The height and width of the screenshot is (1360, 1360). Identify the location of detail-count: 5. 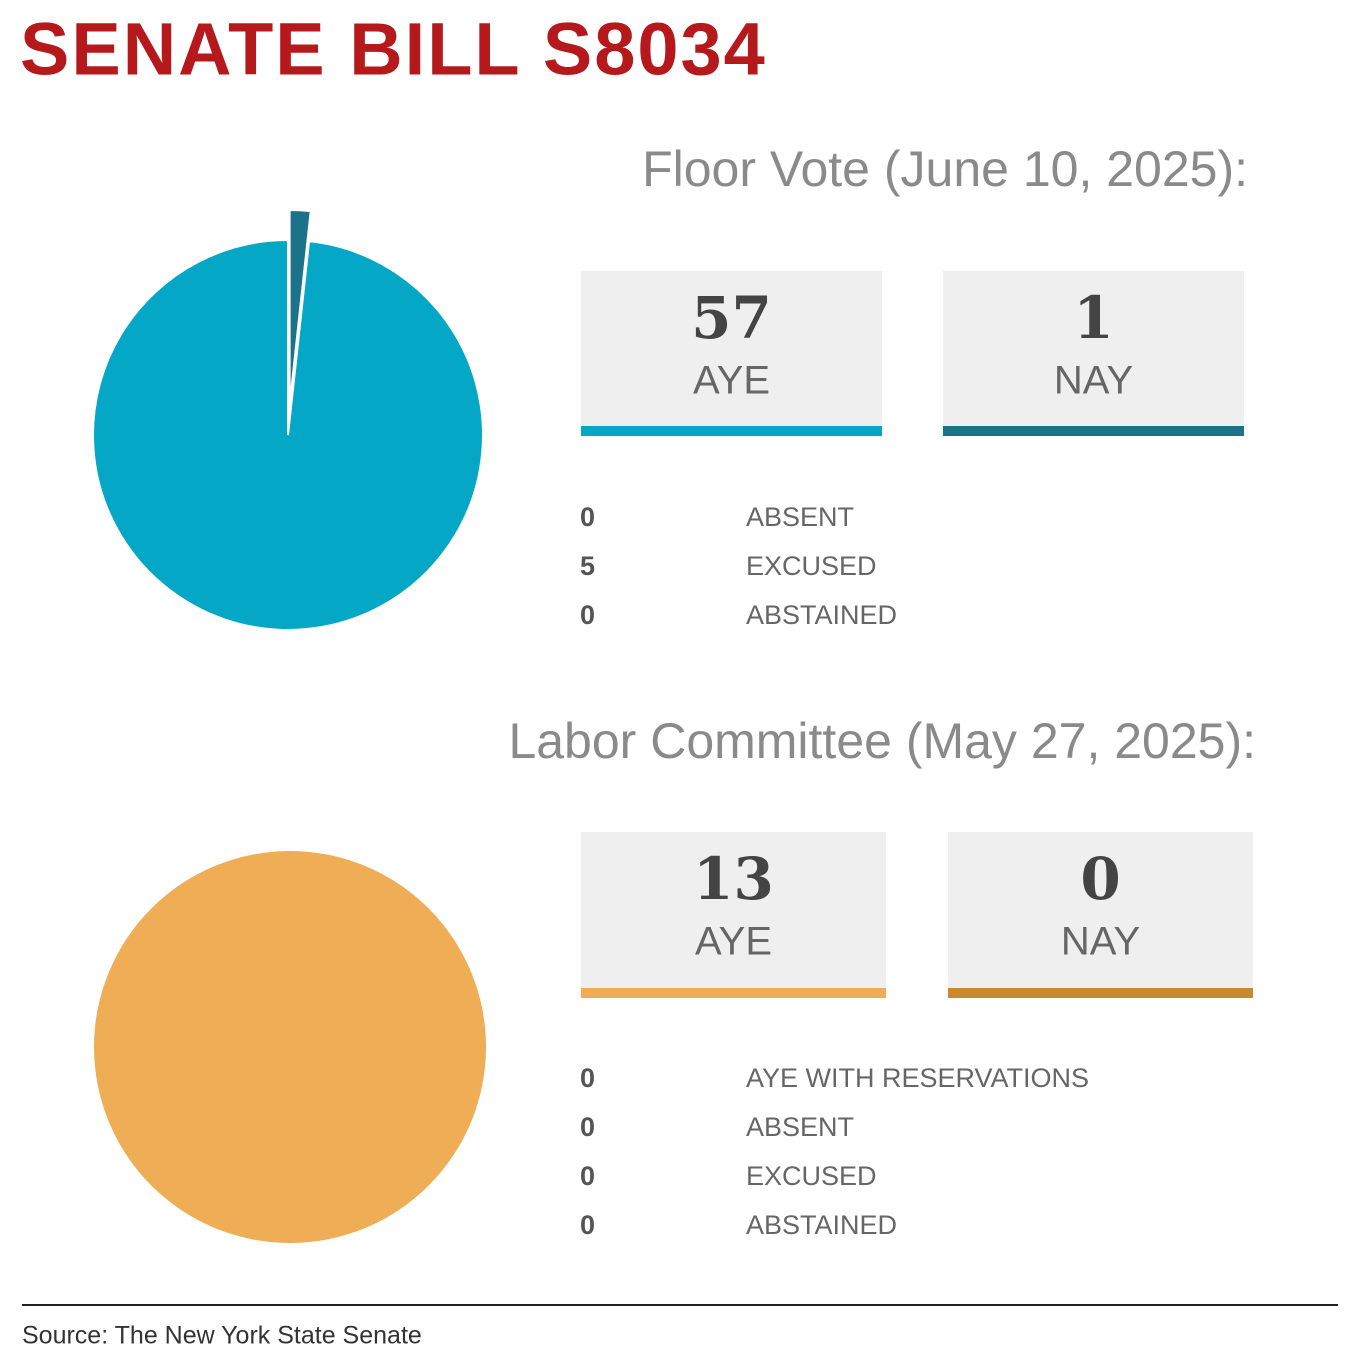
(587, 566).